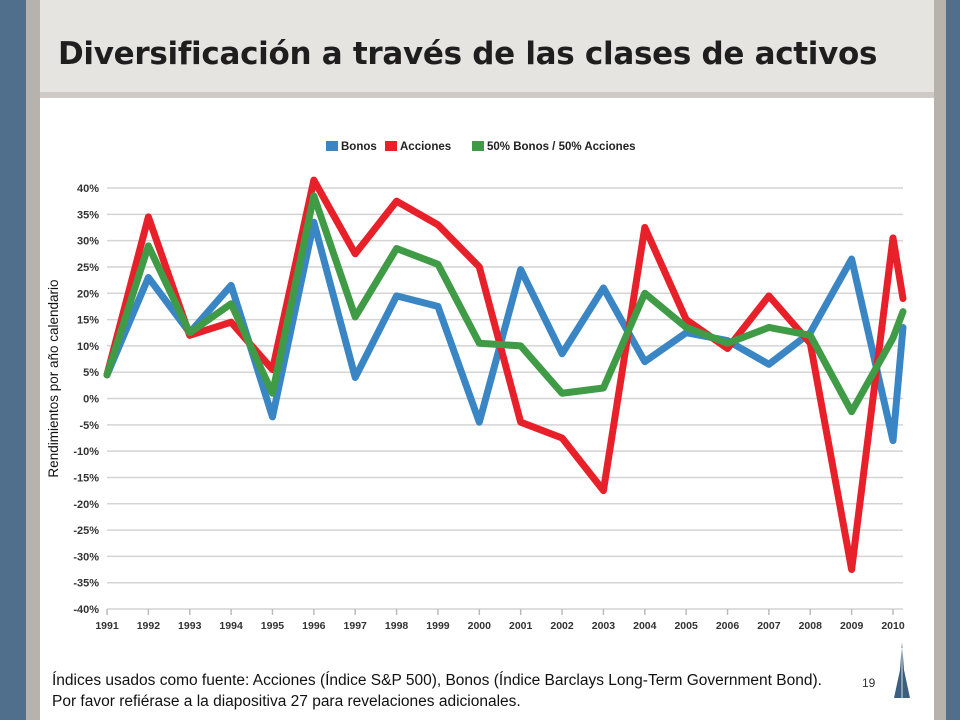  What do you see at coordinates (53, 378) in the screenshot?
I see `y-axis-label: Rendimientos por año calendario` at bounding box center [53, 378].